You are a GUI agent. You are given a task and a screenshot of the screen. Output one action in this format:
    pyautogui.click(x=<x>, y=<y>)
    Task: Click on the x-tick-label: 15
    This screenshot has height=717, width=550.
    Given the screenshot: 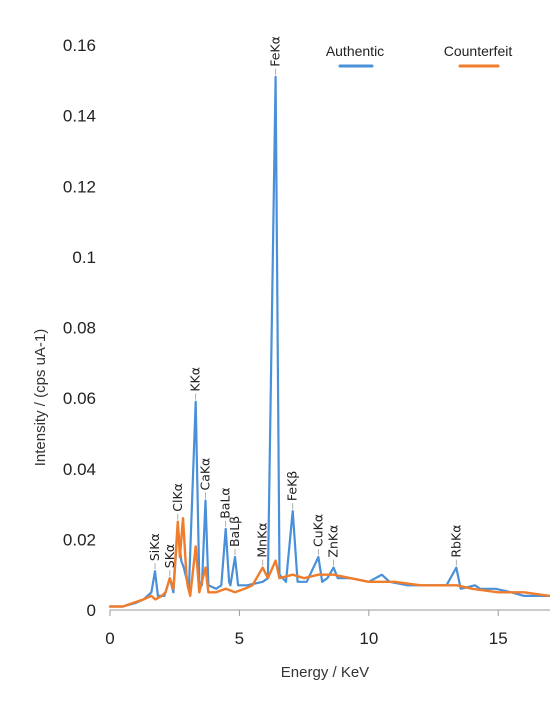 What is the action you would take?
    pyautogui.click(x=498, y=638)
    